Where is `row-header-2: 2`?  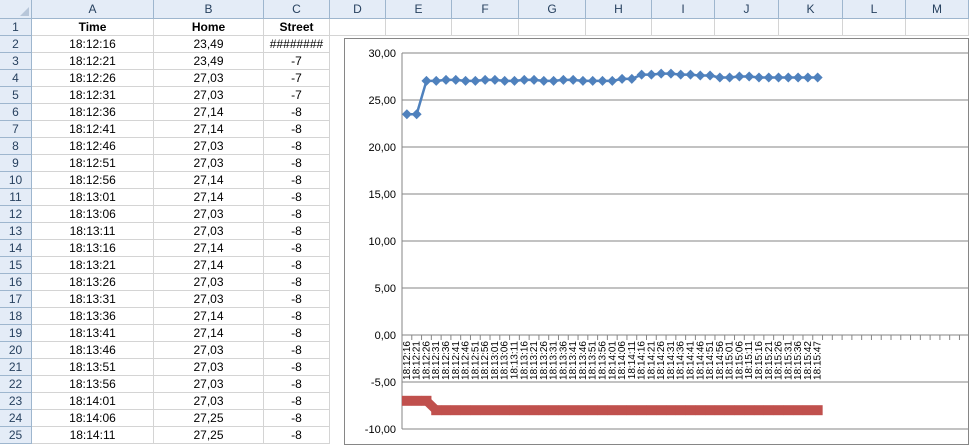
row-header-2: 2 is located at coordinates (16, 44).